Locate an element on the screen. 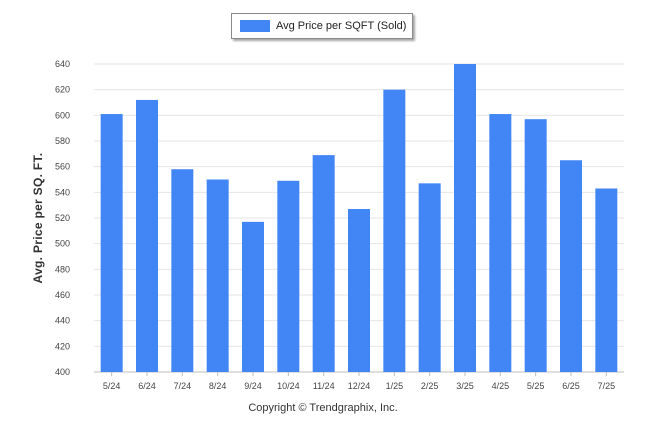 This screenshot has width=646, height=434. x-tick-label: 10/24 is located at coordinates (288, 386).